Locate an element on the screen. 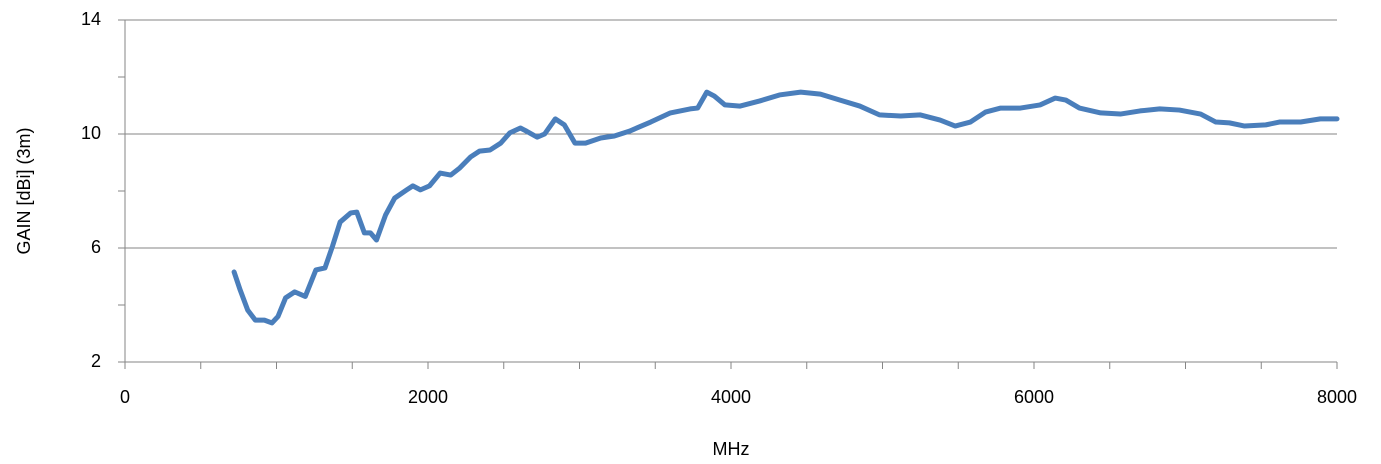 The height and width of the screenshot is (464, 1381). y-tick-label: 2 is located at coordinates (96, 361).